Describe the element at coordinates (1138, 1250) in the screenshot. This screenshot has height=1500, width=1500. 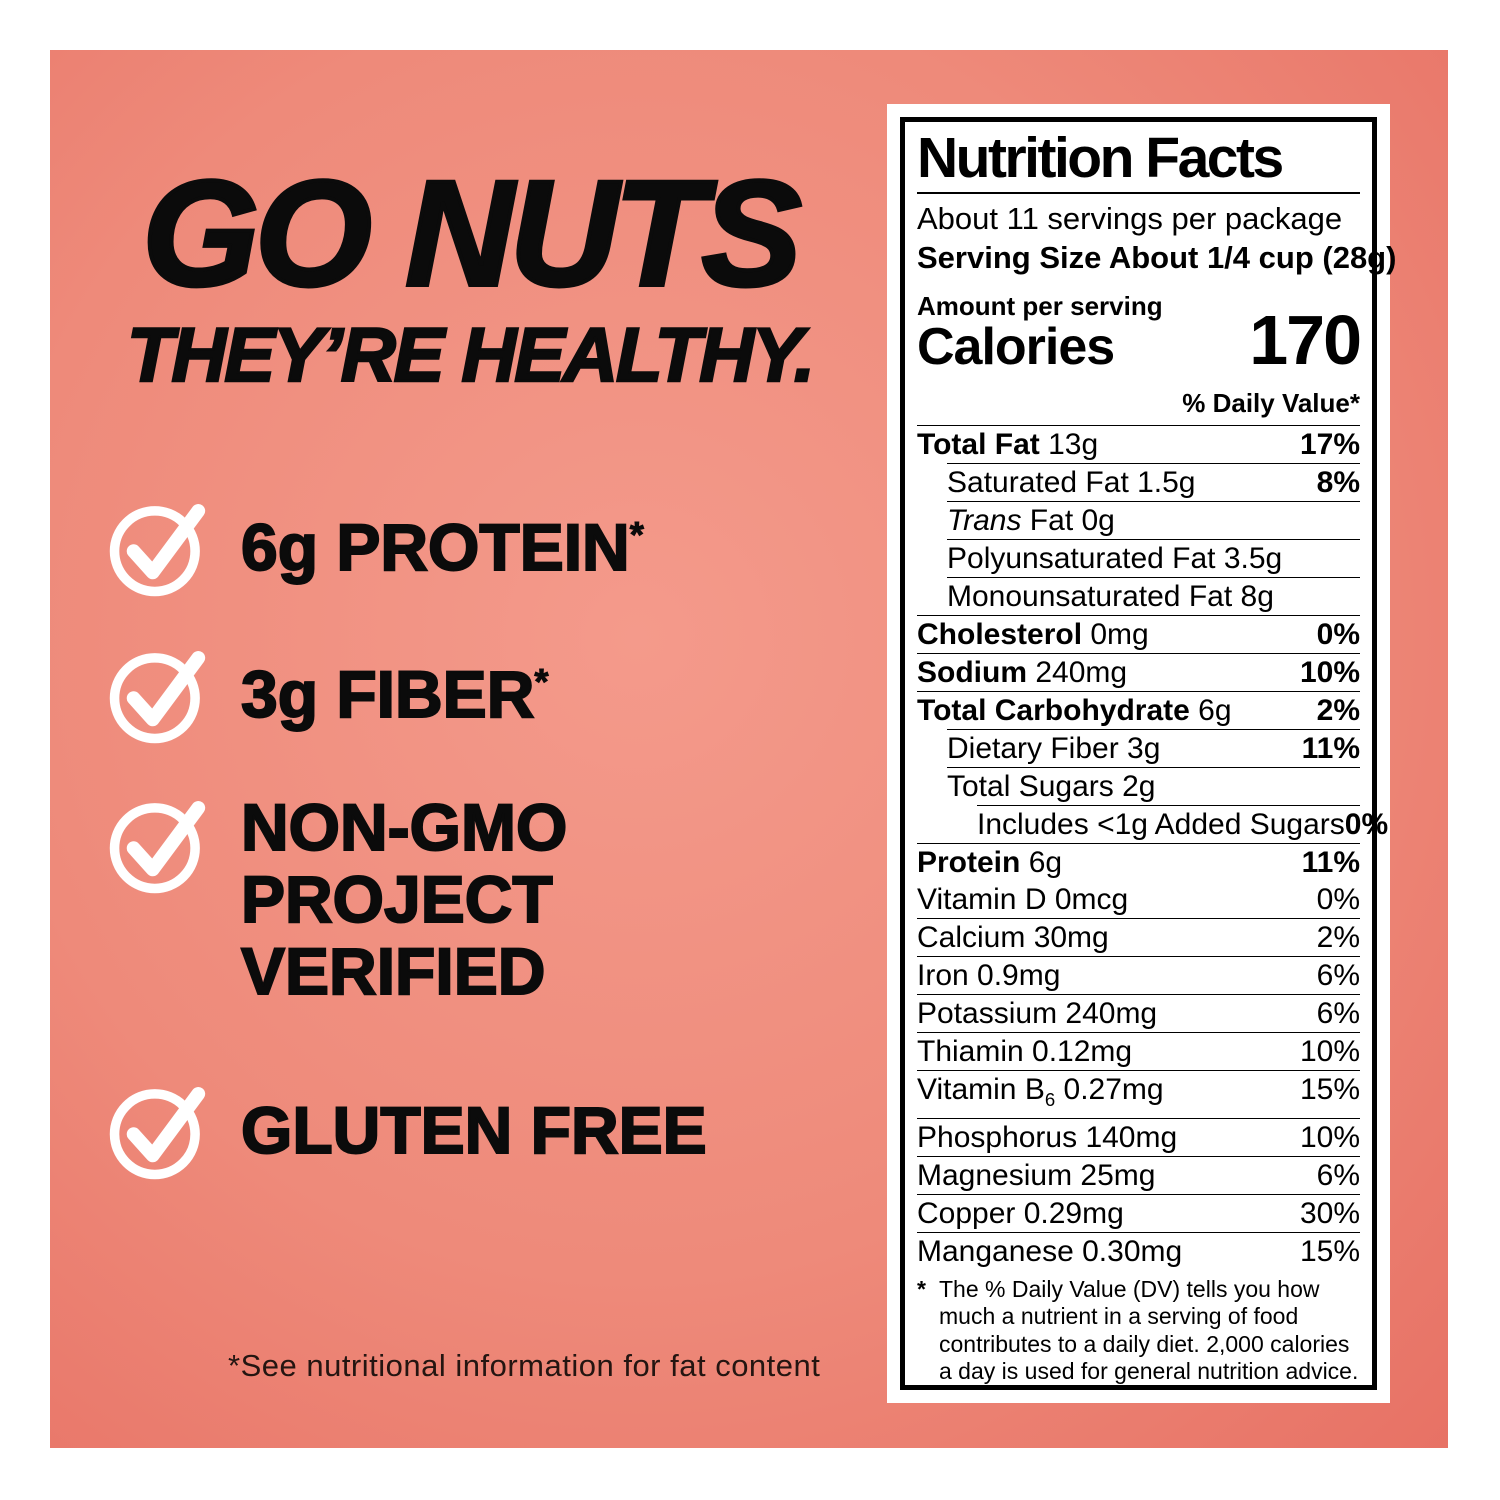
I see `nutrient-row: Manganese 0.30mg 15%` at that location.